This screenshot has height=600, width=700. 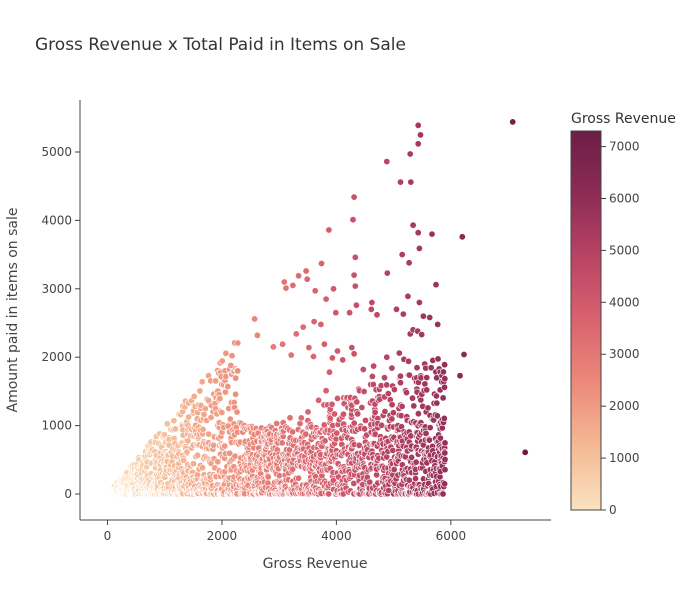 What do you see at coordinates (586, 320) in the screenshot?
I see `colorbar-gradient` at bounding box center [586, 320].